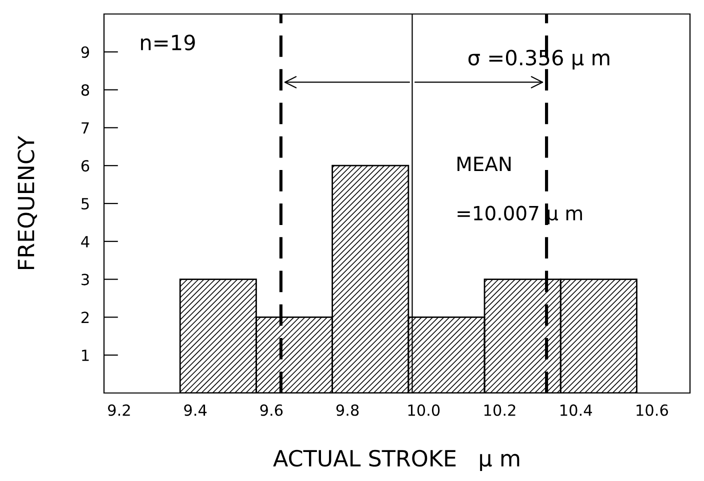 The image size is (704, 481). Describe the element at coordinates (424, 410) in the screenshot. I see `x-tick-label: 10.0` at that location.